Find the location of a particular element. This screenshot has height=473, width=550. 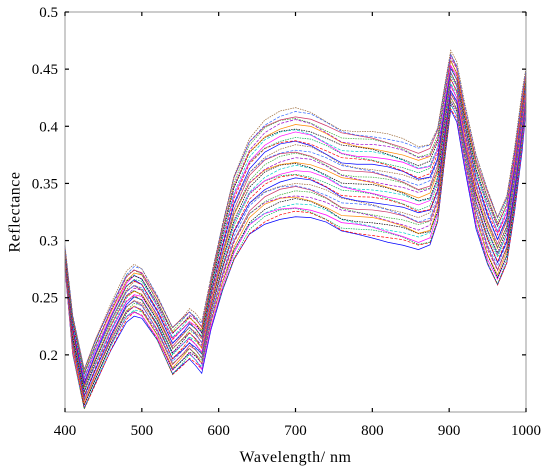

x-tick-label: 800 is located at coordinates (372, 431).